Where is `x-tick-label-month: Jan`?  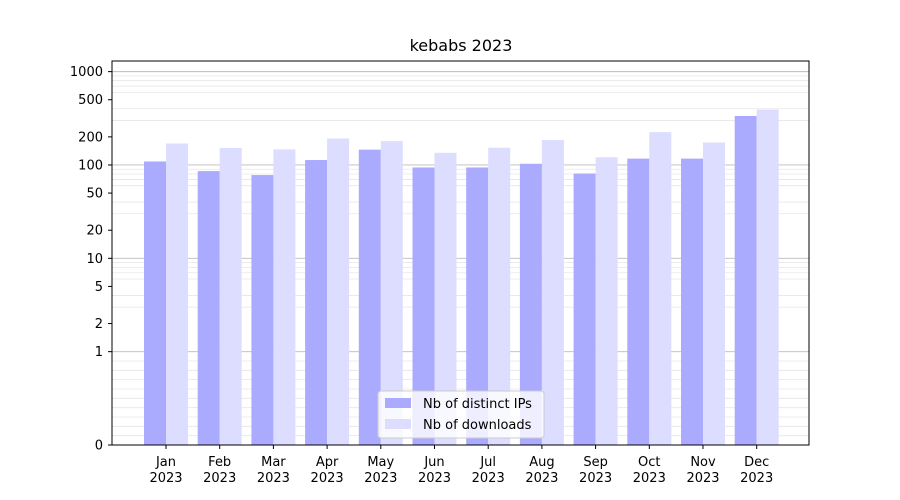
x-tick-label-month: Jan is located at coordinates (165, 462).